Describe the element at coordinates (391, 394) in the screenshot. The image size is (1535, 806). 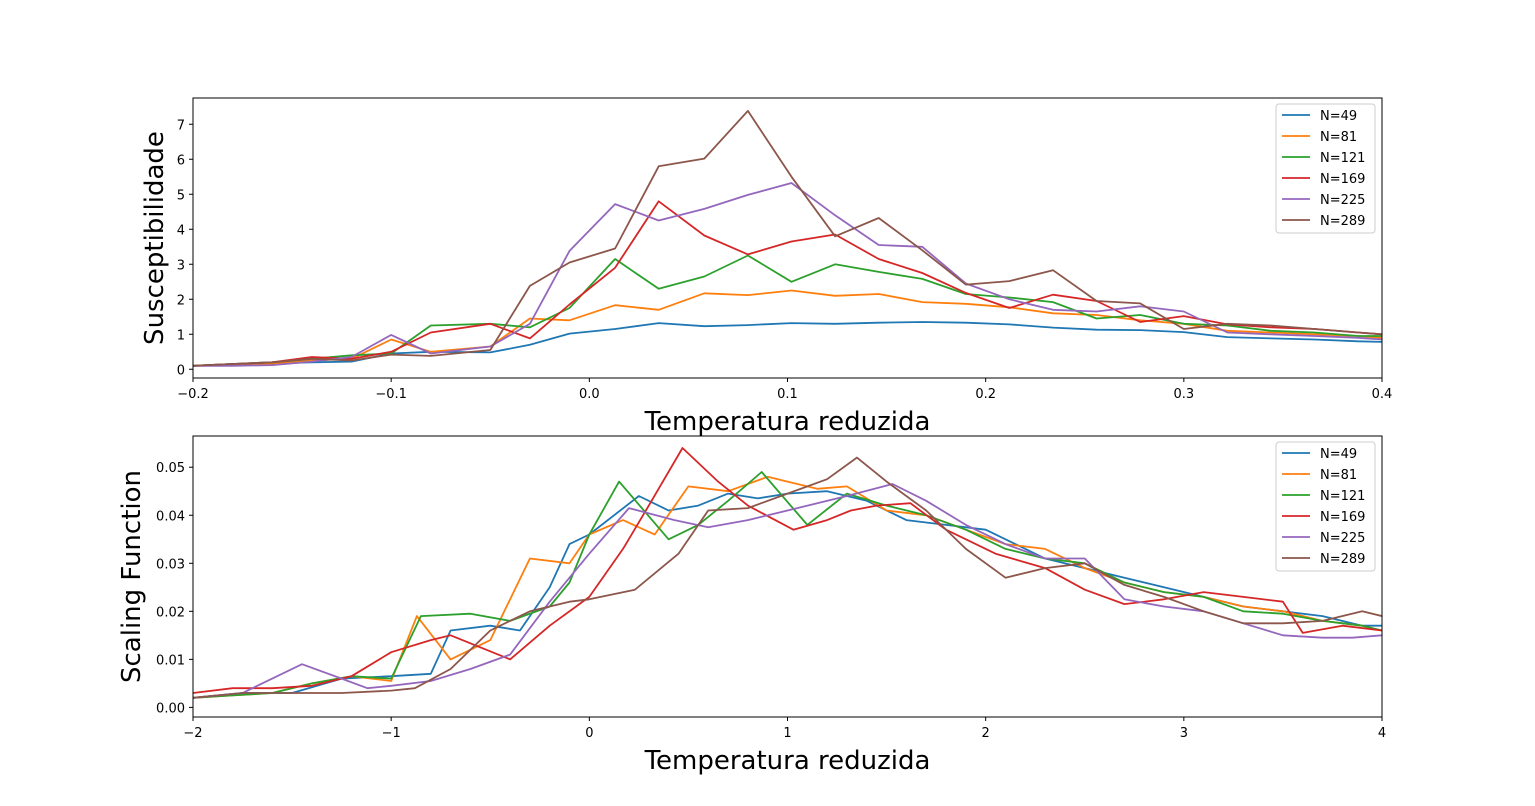
I see `x-tick-label: −0.1` at that location.